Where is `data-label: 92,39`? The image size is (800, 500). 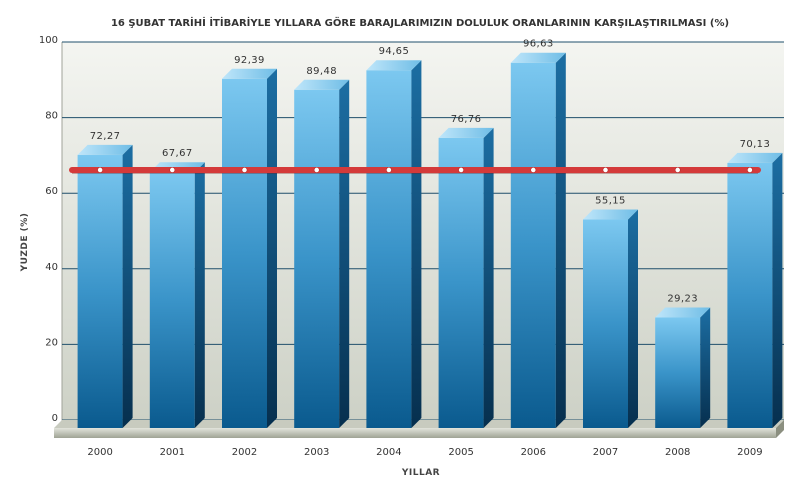
data-label: 92,39 is located at coordinates (249, 60).